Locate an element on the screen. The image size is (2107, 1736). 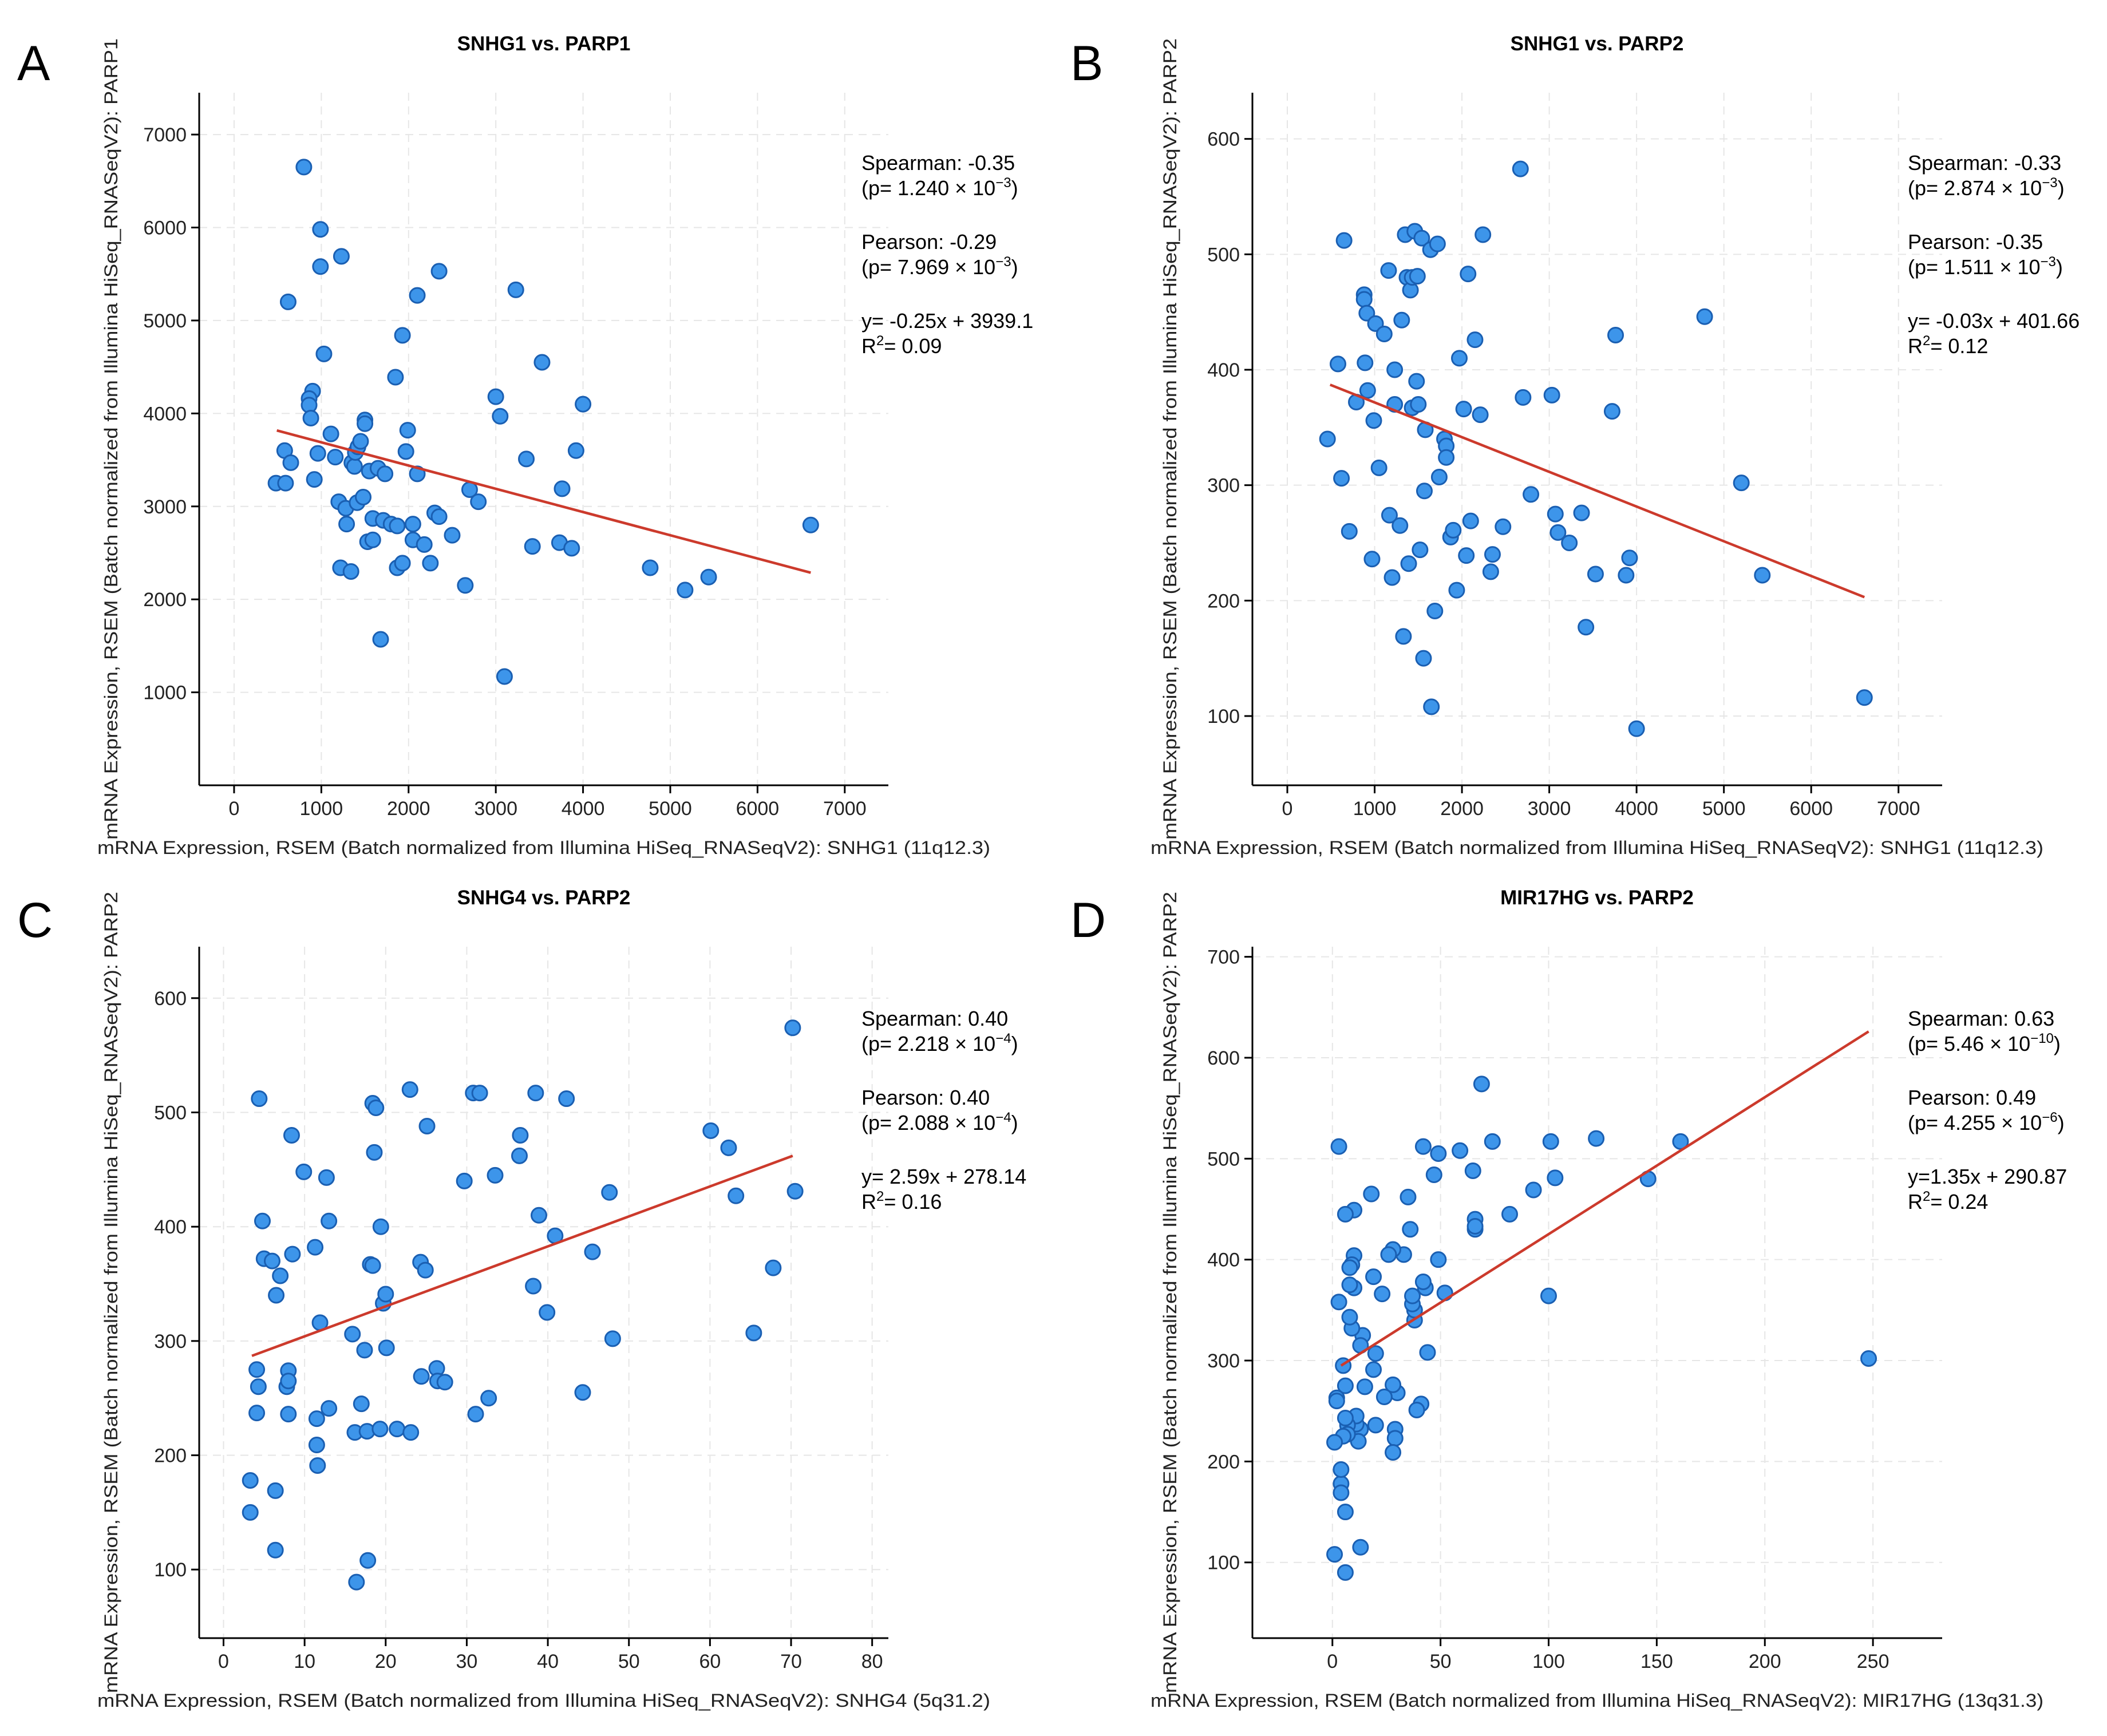
x-tick-label: 50 is located at coordinates (1441, 1661).